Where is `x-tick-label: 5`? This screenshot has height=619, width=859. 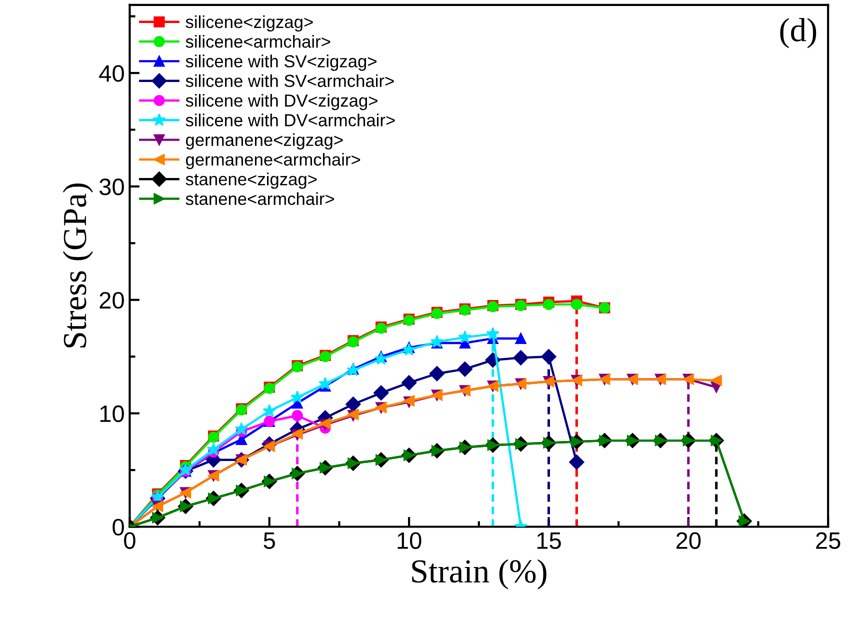 x-tick-label: 5 is located at coordinates (269, 540).